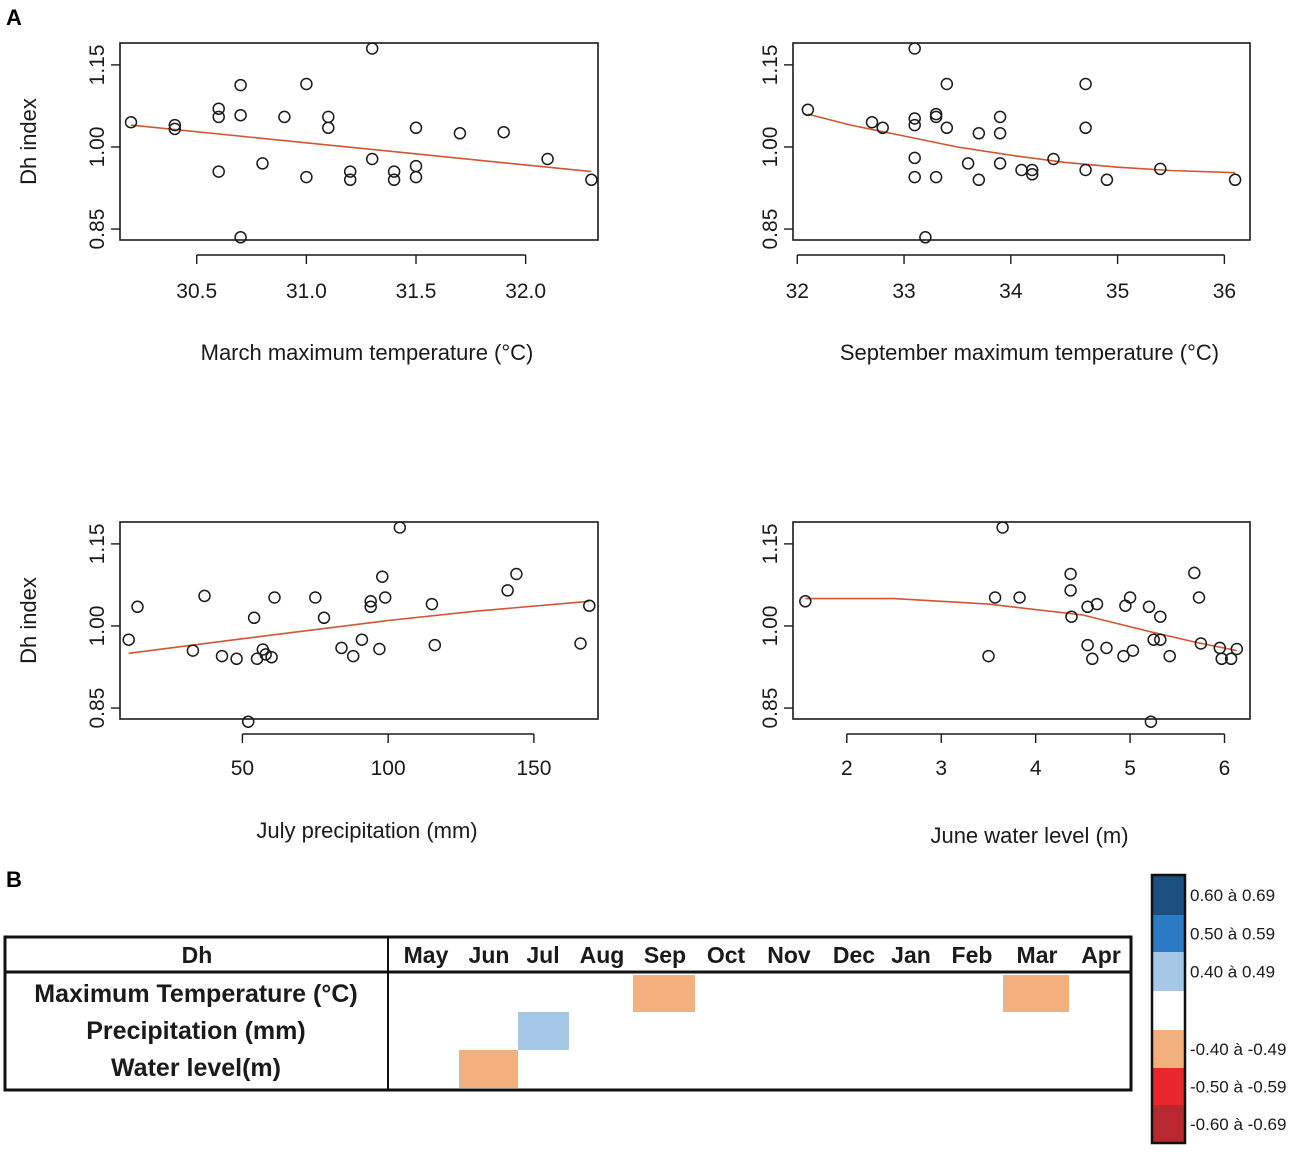 This screenshot has height=1152, width=1299. What do you see at coordinates (197, 955) in the screenshot?
I see `table-corner-label: Dh` at bounding box center [197, 955].